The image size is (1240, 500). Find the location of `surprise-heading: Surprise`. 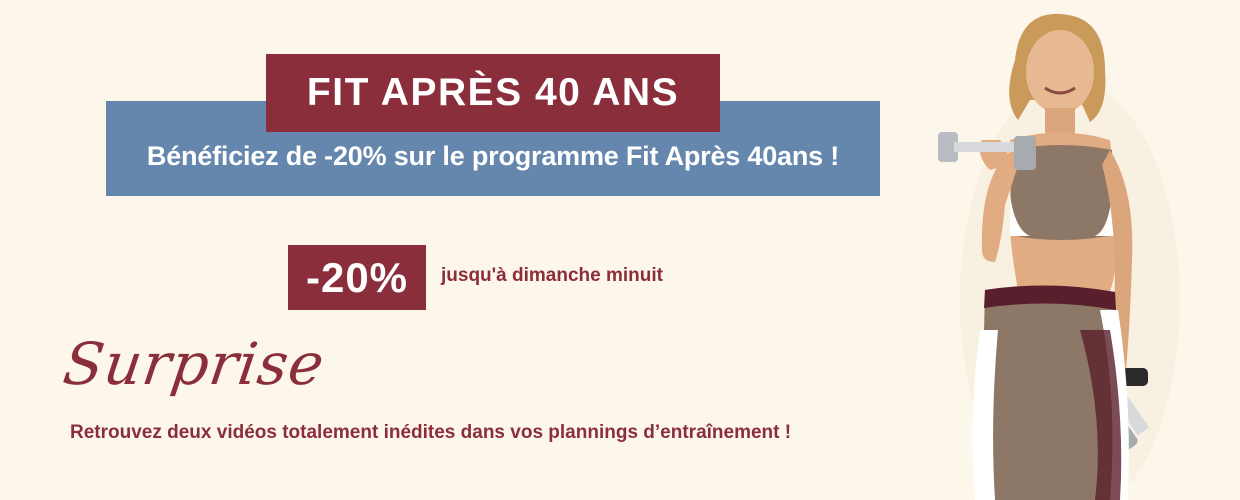

surprise-heading: Surprise is located at coordinates (194, 364).